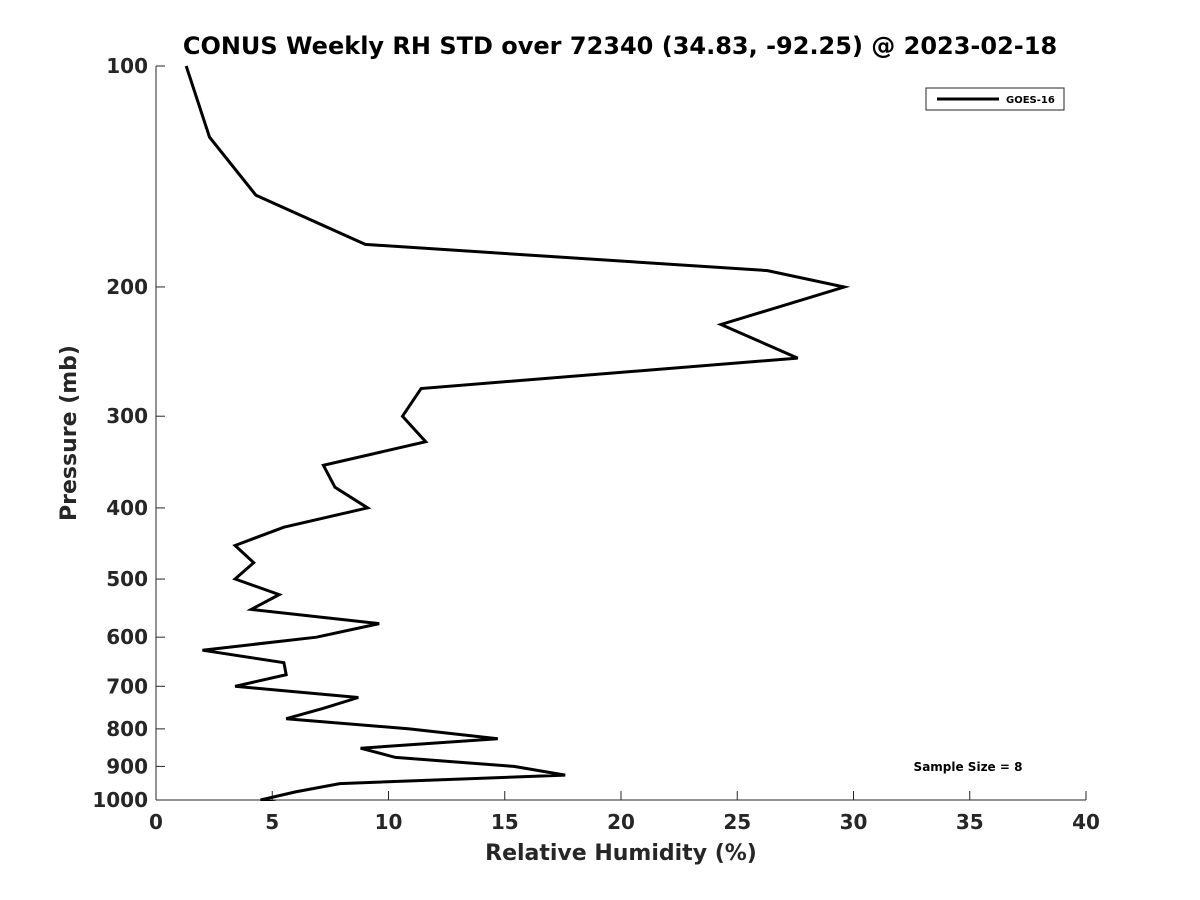 The image size is (1200, 900). I want to click on sample-size-annotation: Sample Size = 8, so click(968, 767).